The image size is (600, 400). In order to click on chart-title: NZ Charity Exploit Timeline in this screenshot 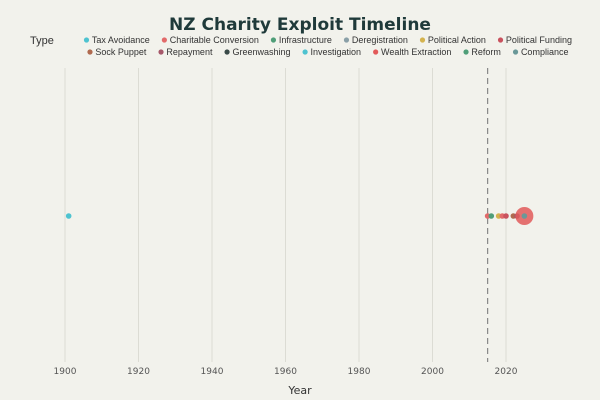, I will do `click(300, 25)`.